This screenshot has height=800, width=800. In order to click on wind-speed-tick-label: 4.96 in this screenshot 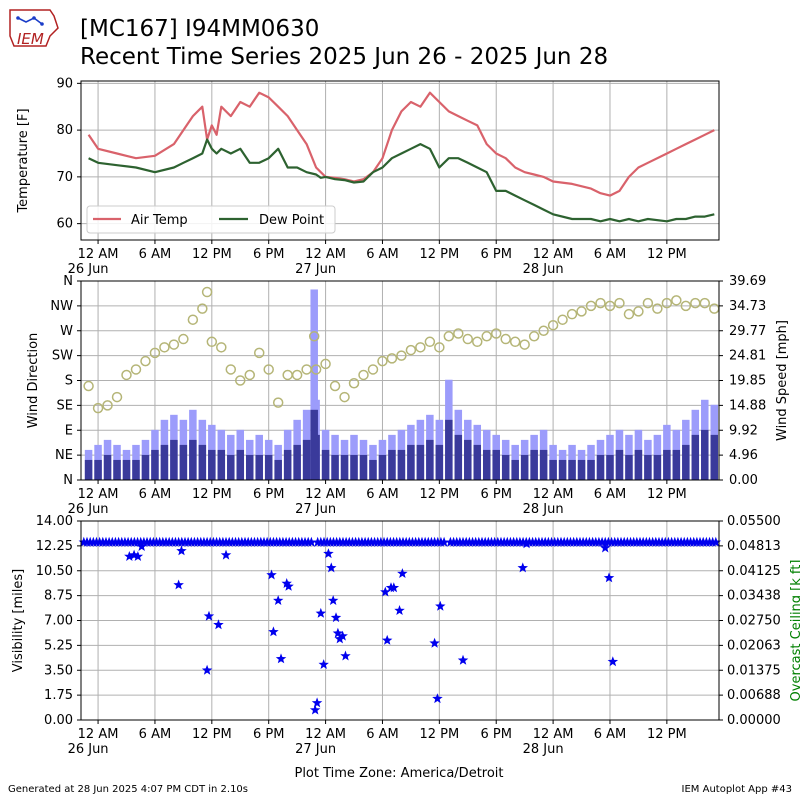, I will do `click(743, 455)`.